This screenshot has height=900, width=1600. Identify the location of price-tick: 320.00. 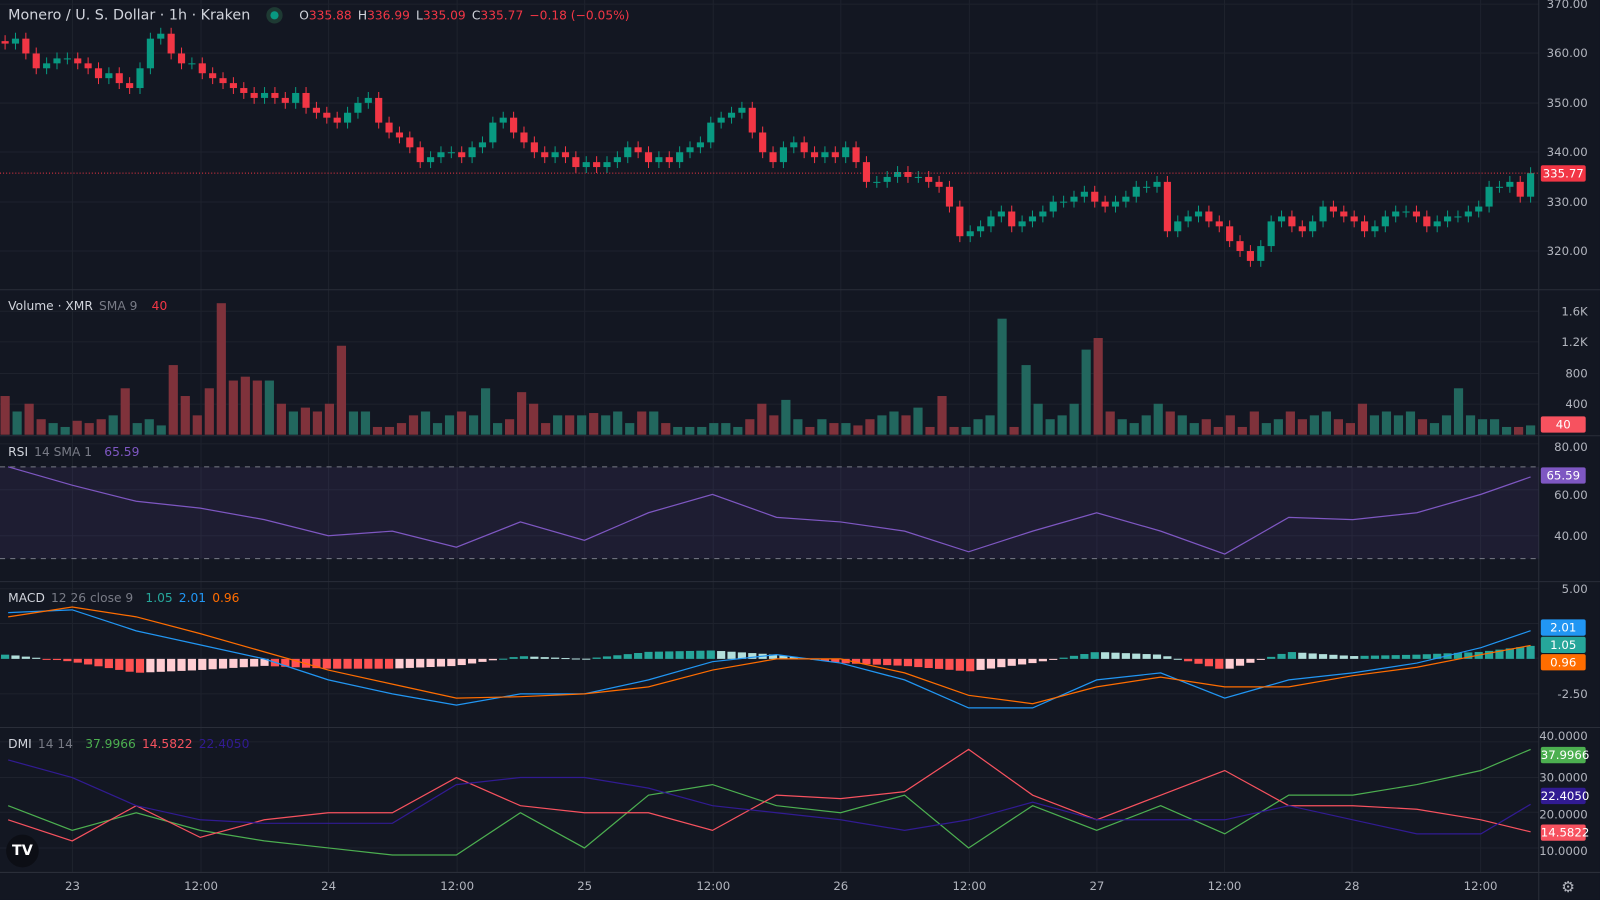
(1567, 251).